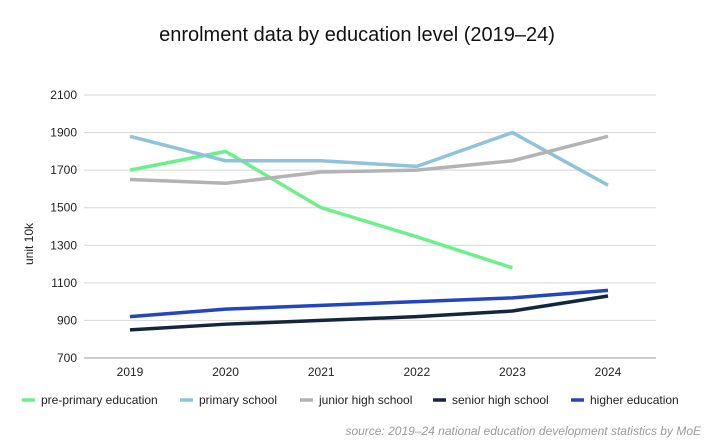  I want to click on x-tick-label: 2020, so click(225, 372).